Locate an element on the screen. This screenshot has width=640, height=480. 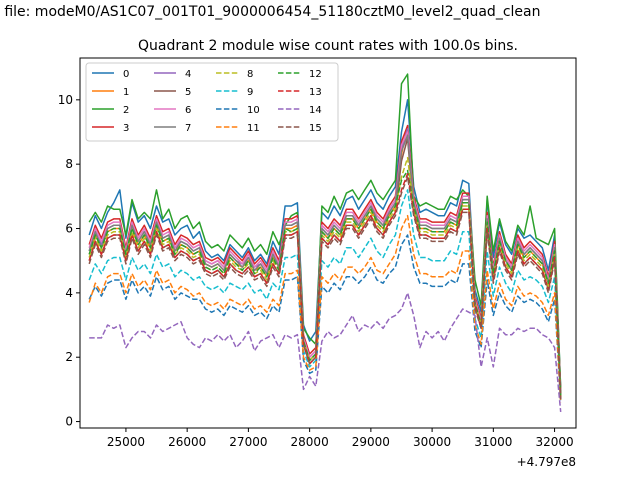
legend-label: 14 is located at coordinates (315, 110).